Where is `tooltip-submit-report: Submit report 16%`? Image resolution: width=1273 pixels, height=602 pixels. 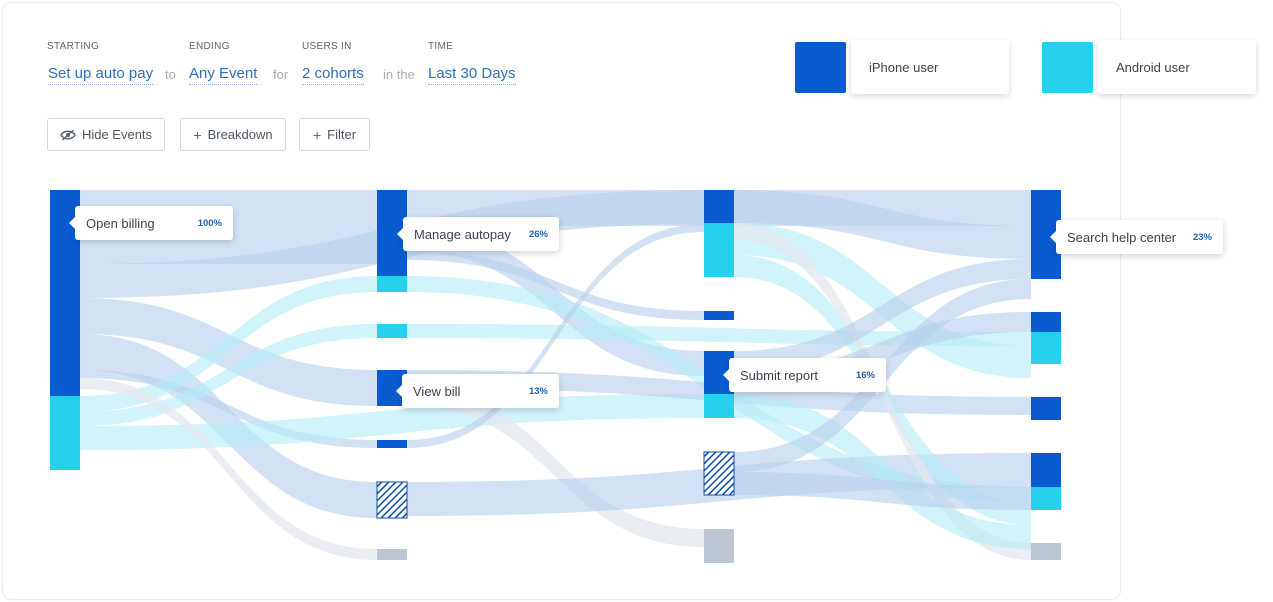 tooltip-submit-report: Submit report 16% is located at coordinates (804, 375).